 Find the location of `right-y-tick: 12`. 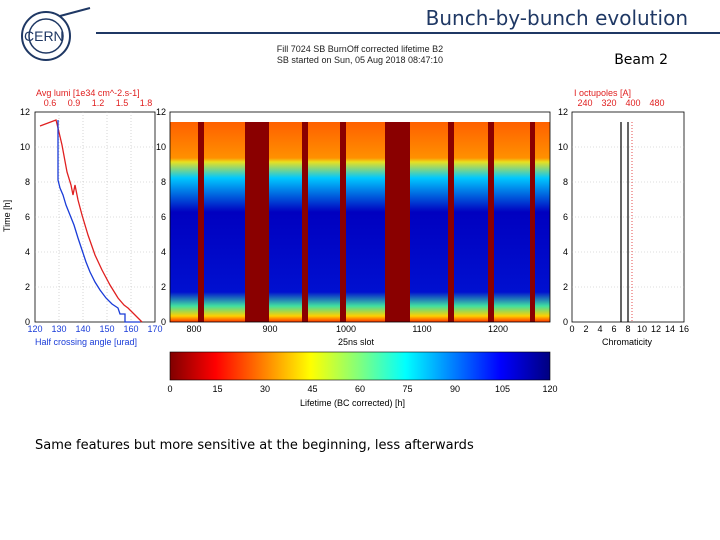

right-y-tick: 12 is located at coordinates (563, 112).